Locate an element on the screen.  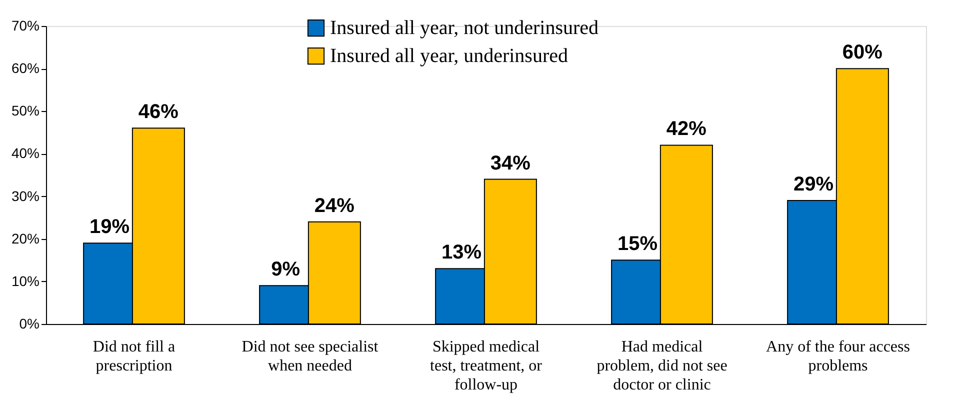
data-label: 60% is located at coordinates (862, 53).